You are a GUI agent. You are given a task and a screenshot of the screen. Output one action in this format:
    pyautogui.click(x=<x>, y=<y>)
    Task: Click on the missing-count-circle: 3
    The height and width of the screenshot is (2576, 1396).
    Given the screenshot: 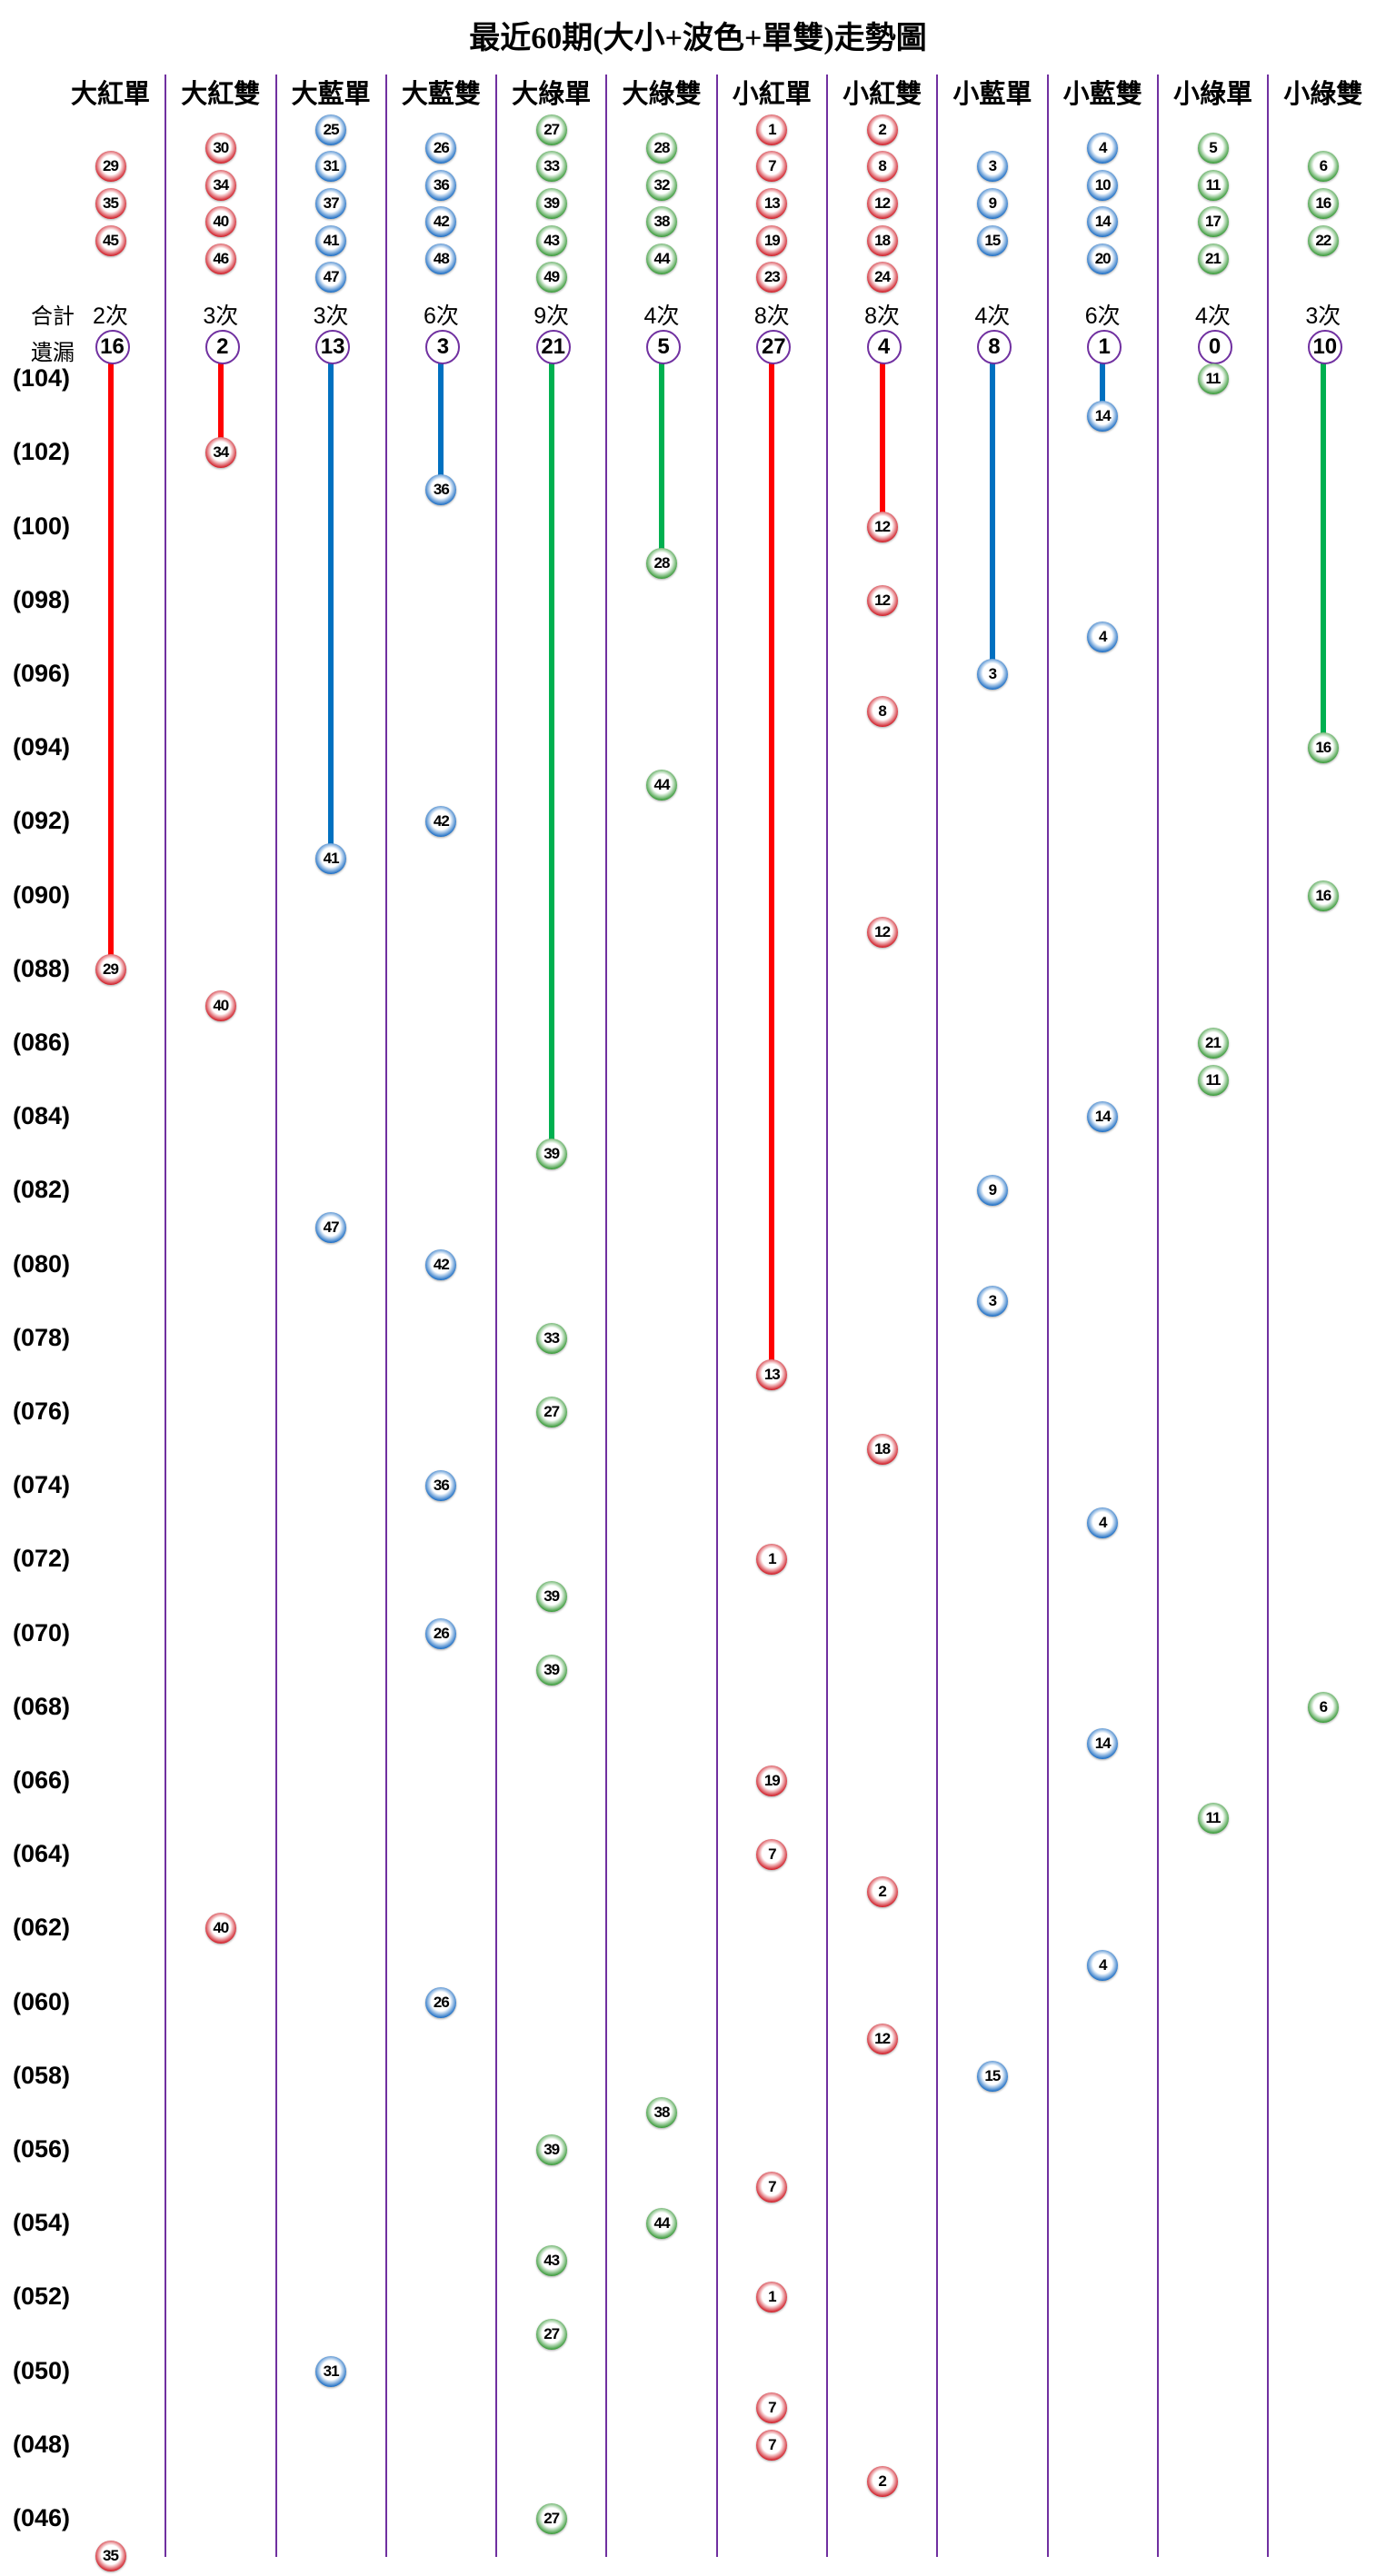 What is the action you would take?
    pyautogui.click(x=443, y=347)
    